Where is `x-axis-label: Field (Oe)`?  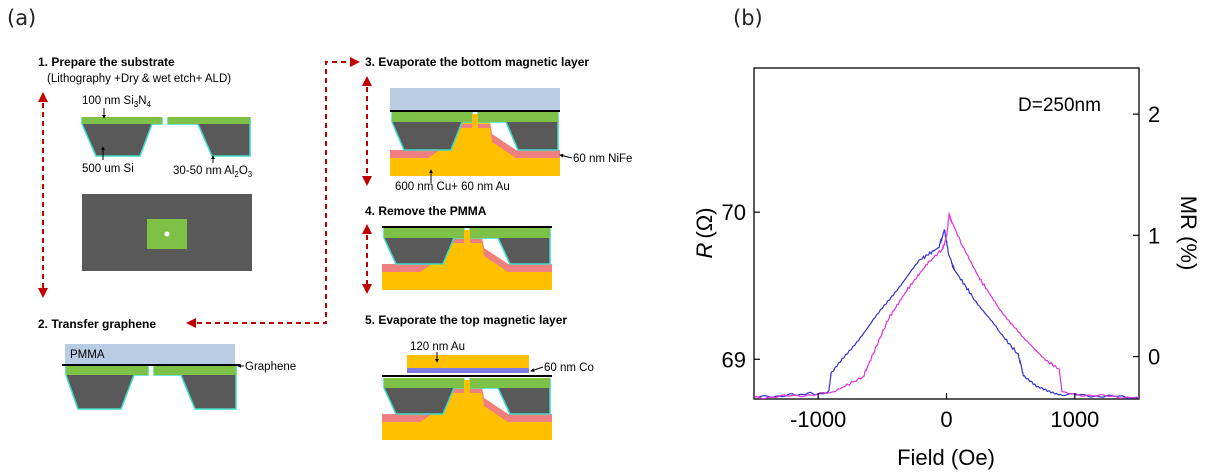
x-axis-label: Field (Oe) is located at coordinates (946, 457).